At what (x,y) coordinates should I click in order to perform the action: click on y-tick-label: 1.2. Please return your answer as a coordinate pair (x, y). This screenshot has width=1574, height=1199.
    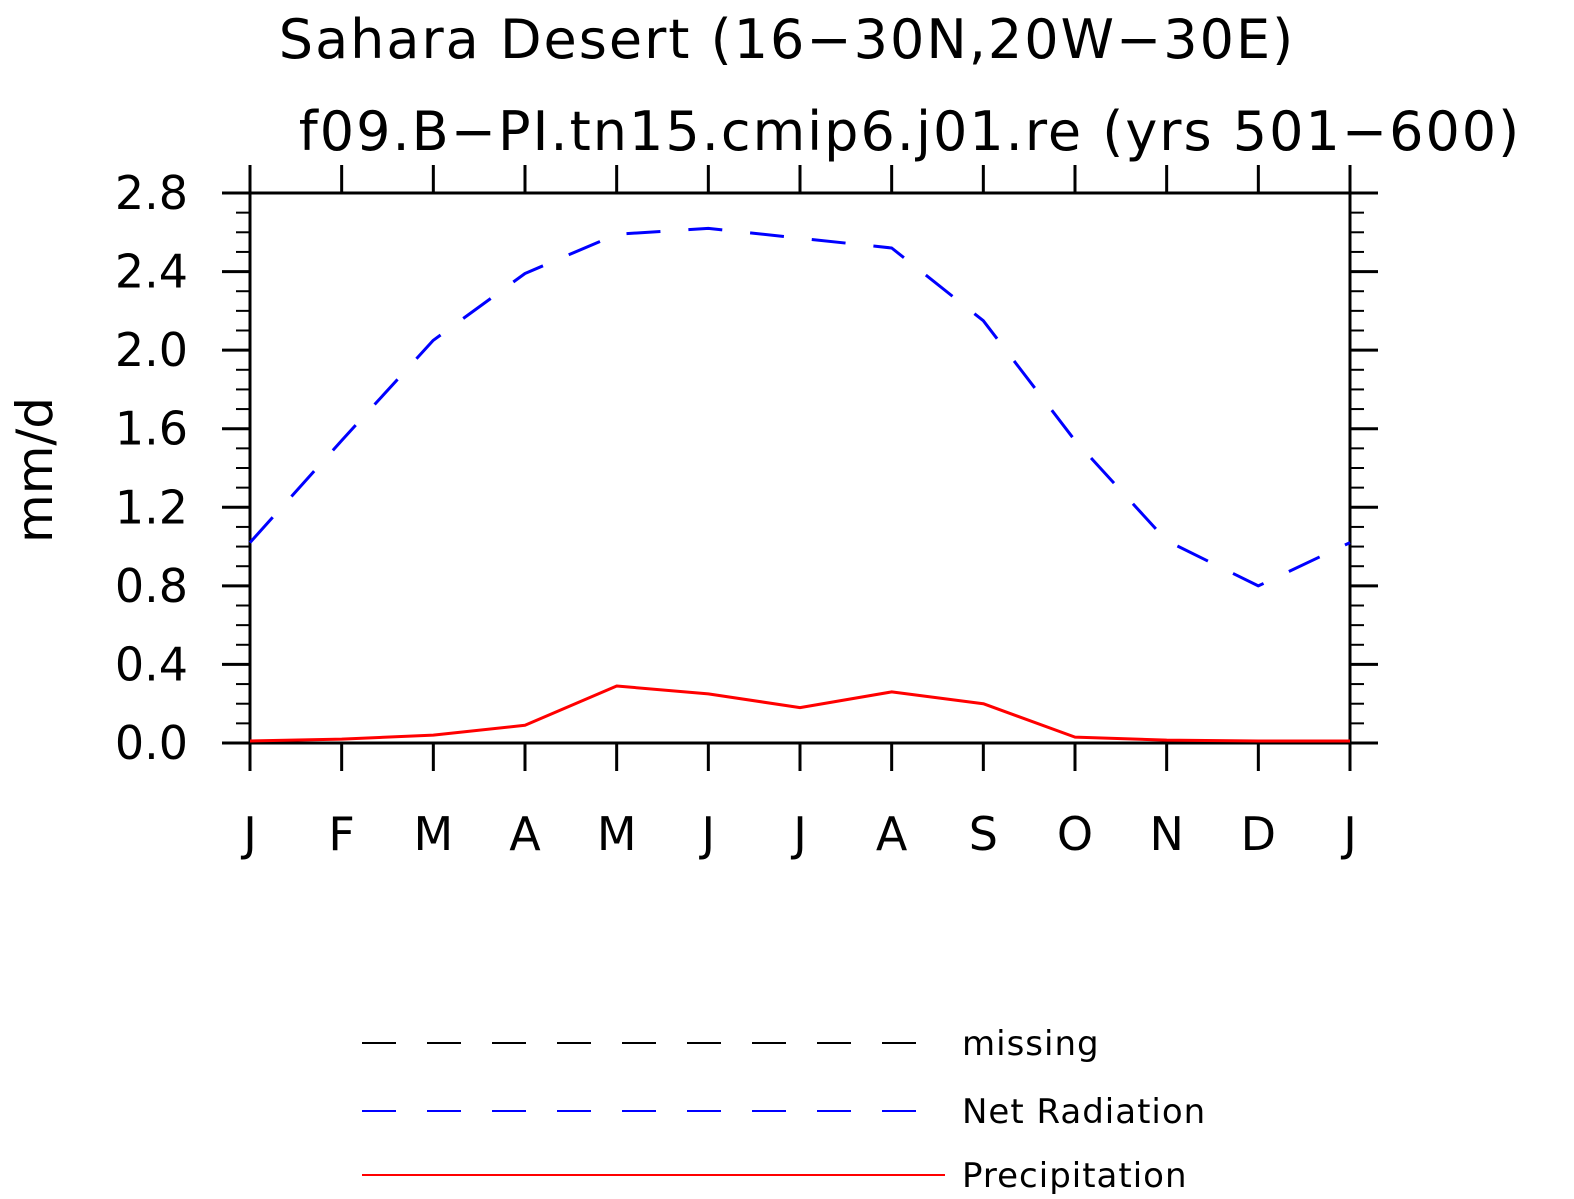
    Looking at the image, I should click on (151, 507).